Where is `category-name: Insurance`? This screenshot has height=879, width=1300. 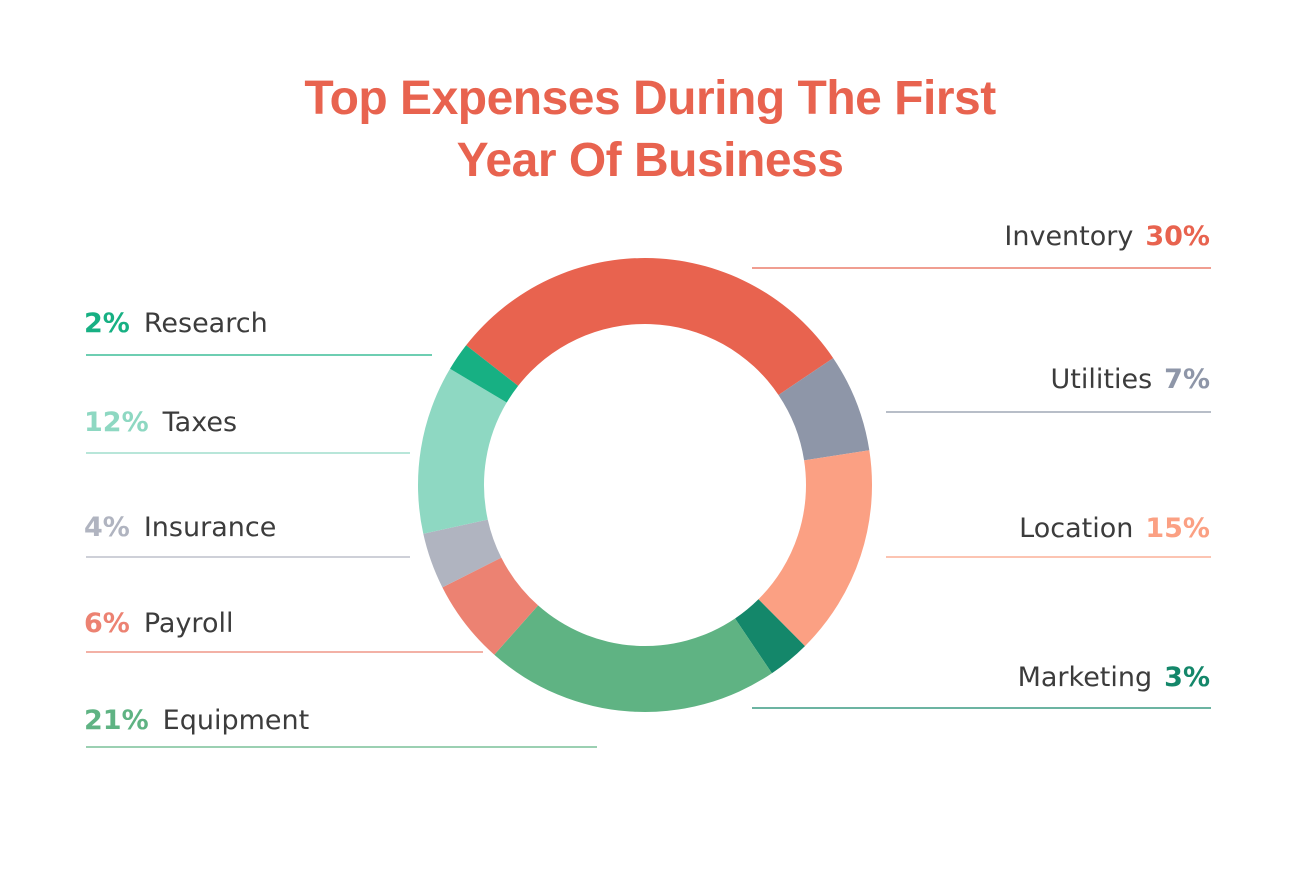
category-name: Insurance is located at coordinates (210, 527).